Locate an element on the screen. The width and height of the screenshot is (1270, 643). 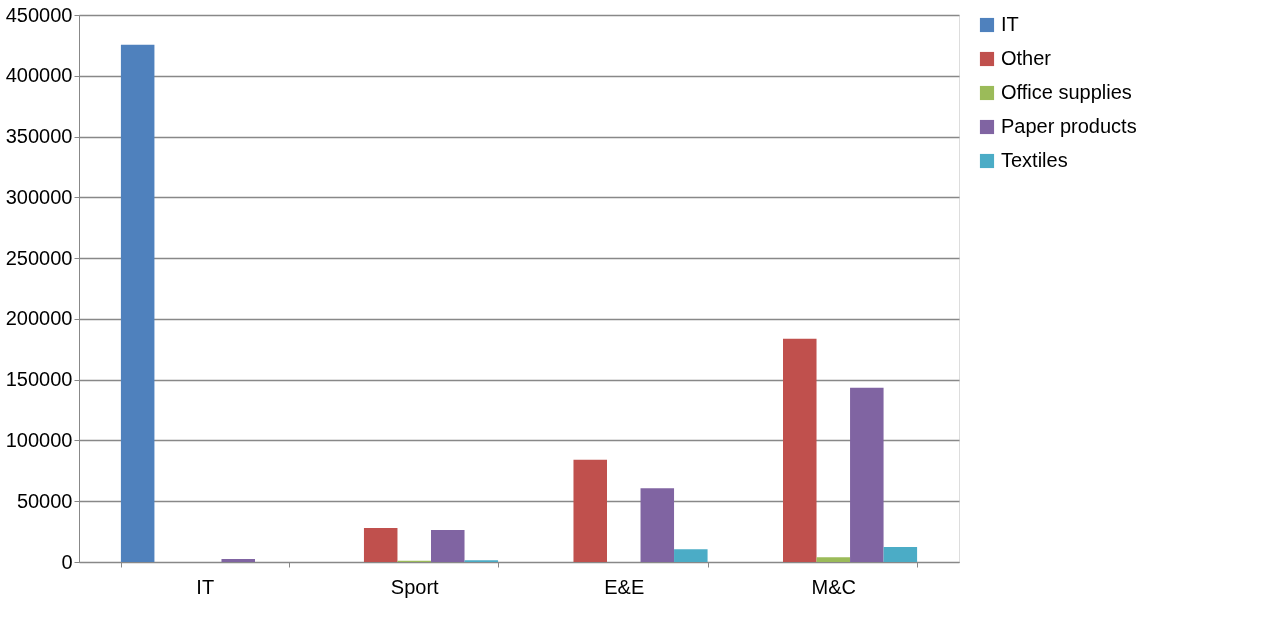
x-tick-label: E&E is located at coordinates (624, 586).